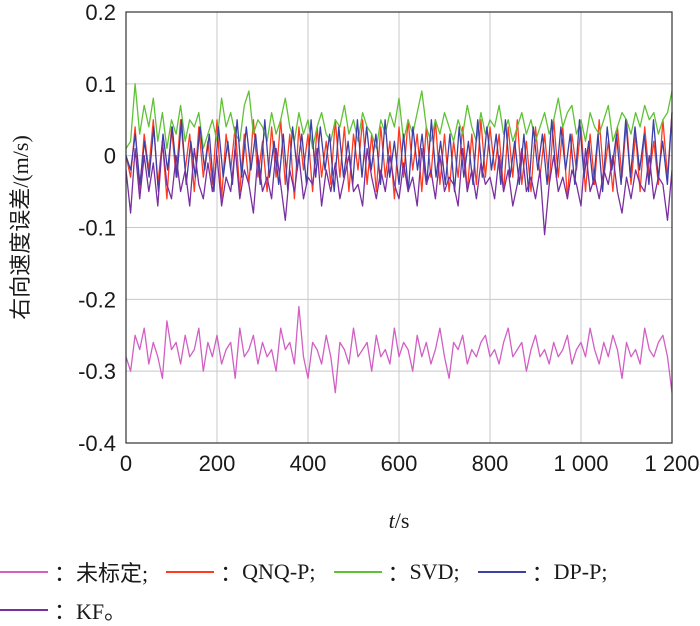  Describe the element at coordinates (100, 84) in the screenshot. I see `y-tick-label: 0.1` at that location.